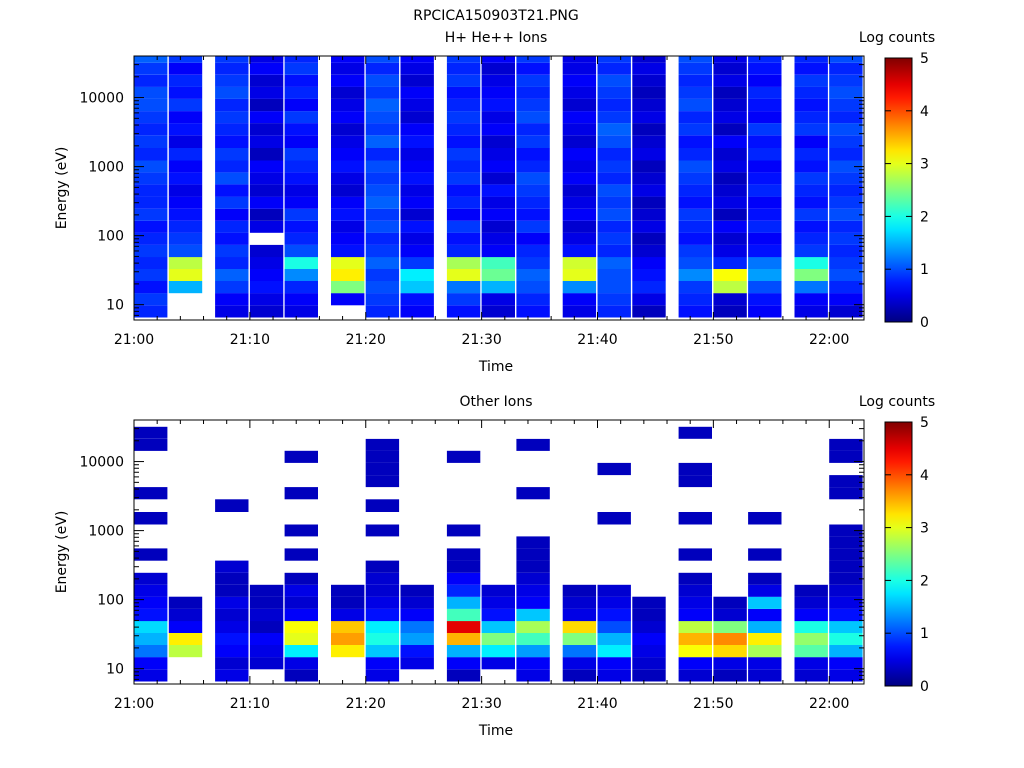 Image resolution: width=1024 pixels, height=768 pixels. What do you see at coordinates (496, 38) in the screenshot?
I see `panel-title: H+ He++ Ions` at bounding box center [496, 38].